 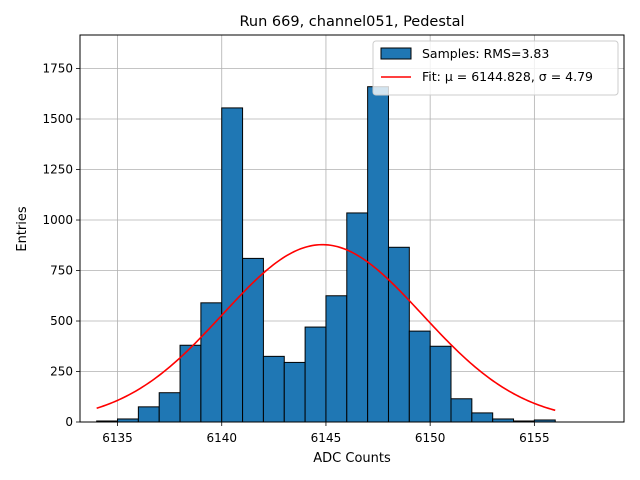 I want to click on legend-box, so click(x=495, y=68).